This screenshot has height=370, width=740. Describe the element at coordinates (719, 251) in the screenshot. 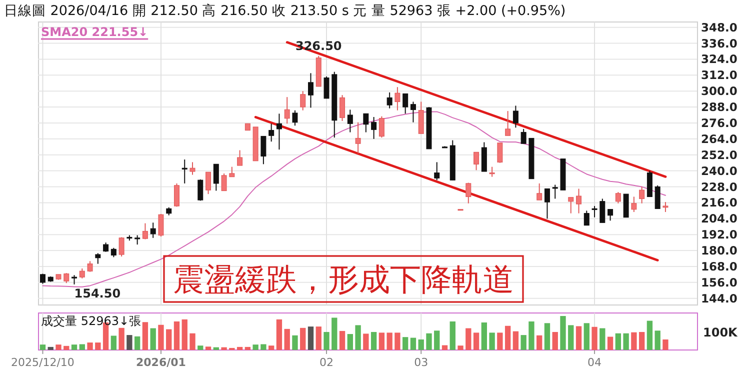

I see `y-tick-label: 180.0` at that location.